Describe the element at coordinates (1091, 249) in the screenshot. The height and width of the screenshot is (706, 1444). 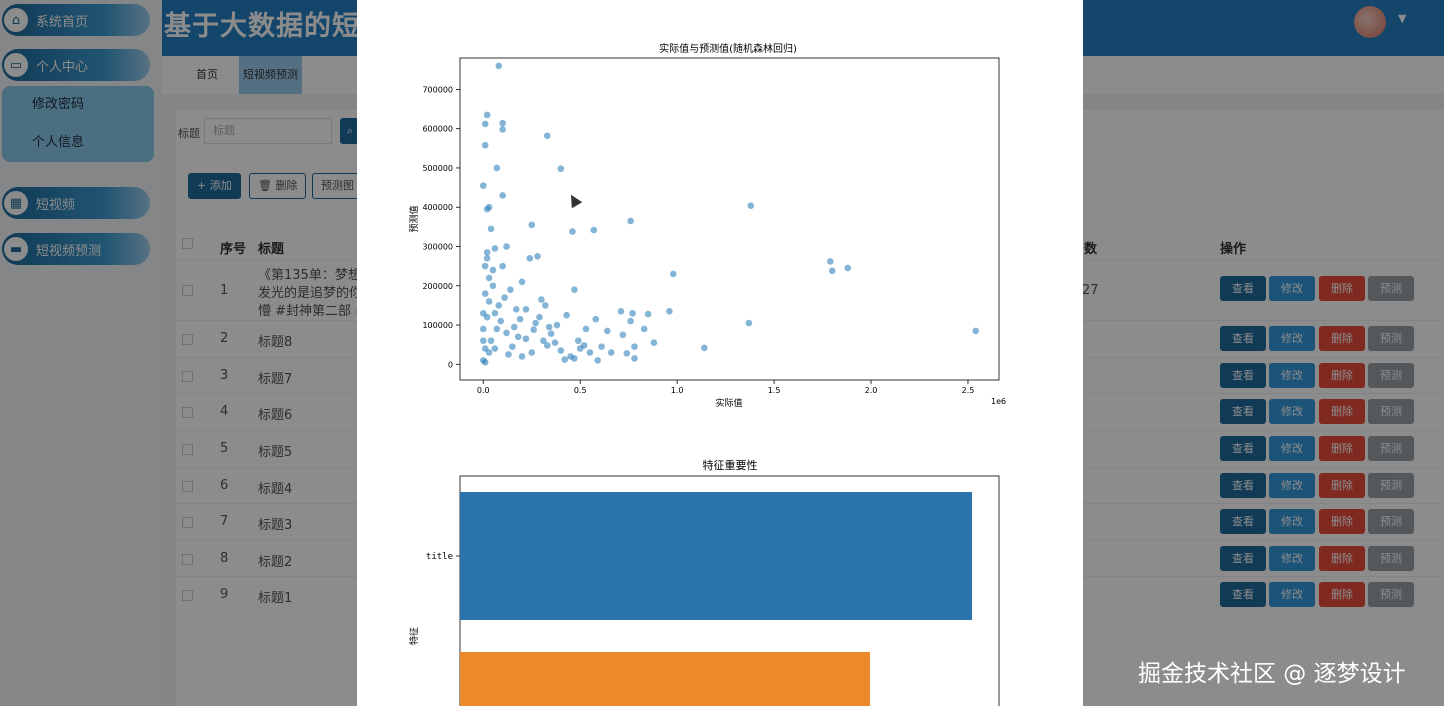
I see `column-header-count: 数` at that location.